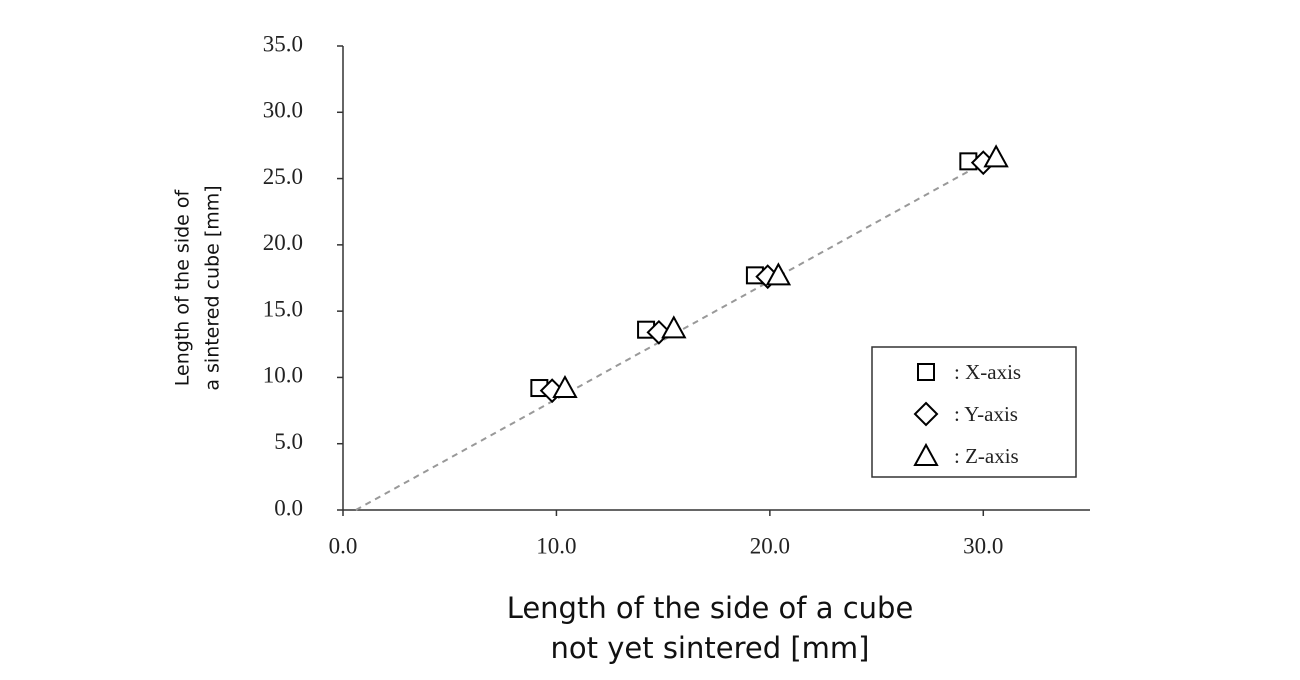 The width and height of the screenshot is (1300, 680). I want to click on y-tick-label: 0.0, so click(288, 507).